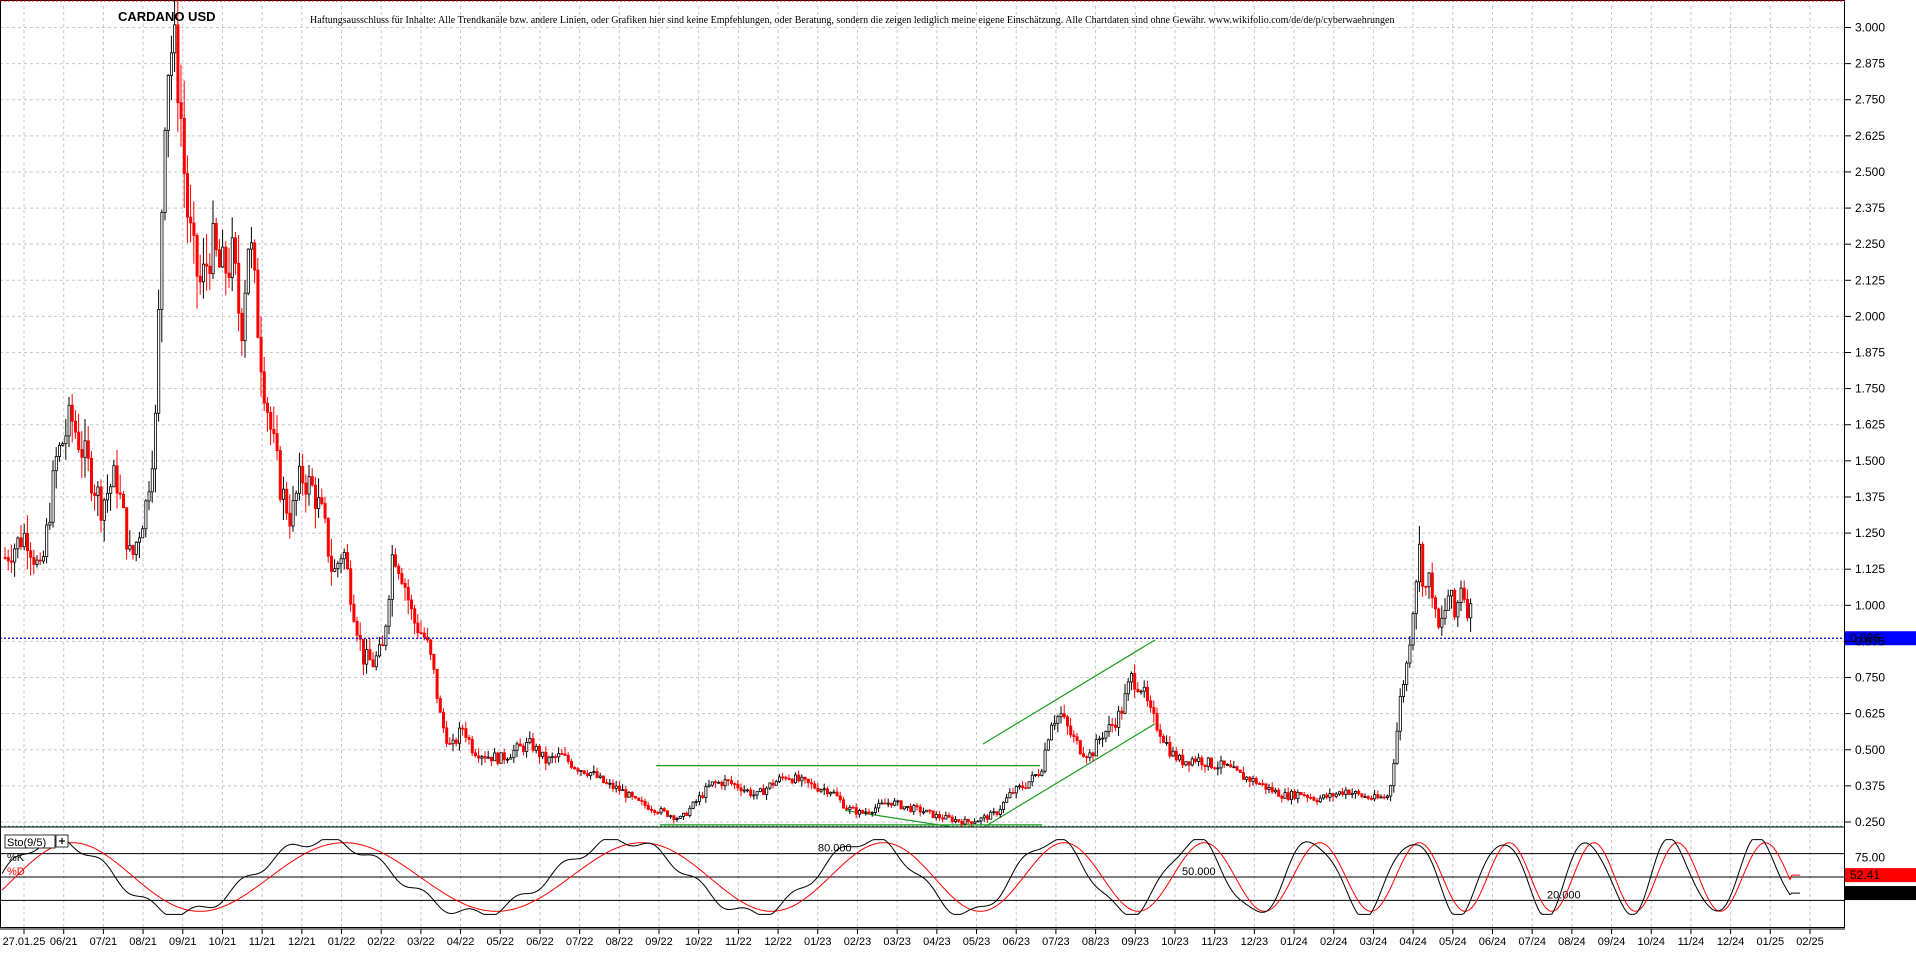  What do you see at coordinates (1870, 64) in the screenshot?
I see `y-tick-label: 2.875` at bounding box center [1870, 64].